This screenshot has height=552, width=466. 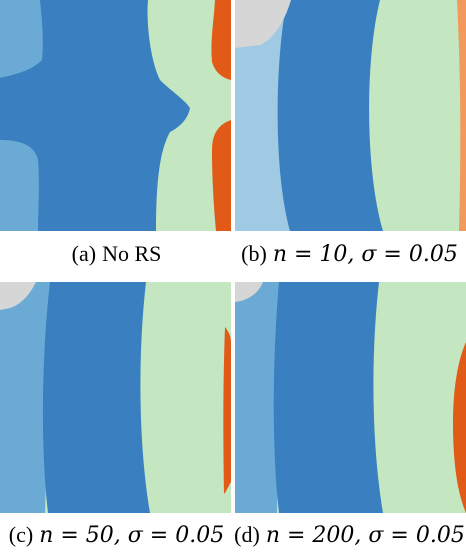 I want to click on region-mid-blue-top, so click(x=21, y=39).